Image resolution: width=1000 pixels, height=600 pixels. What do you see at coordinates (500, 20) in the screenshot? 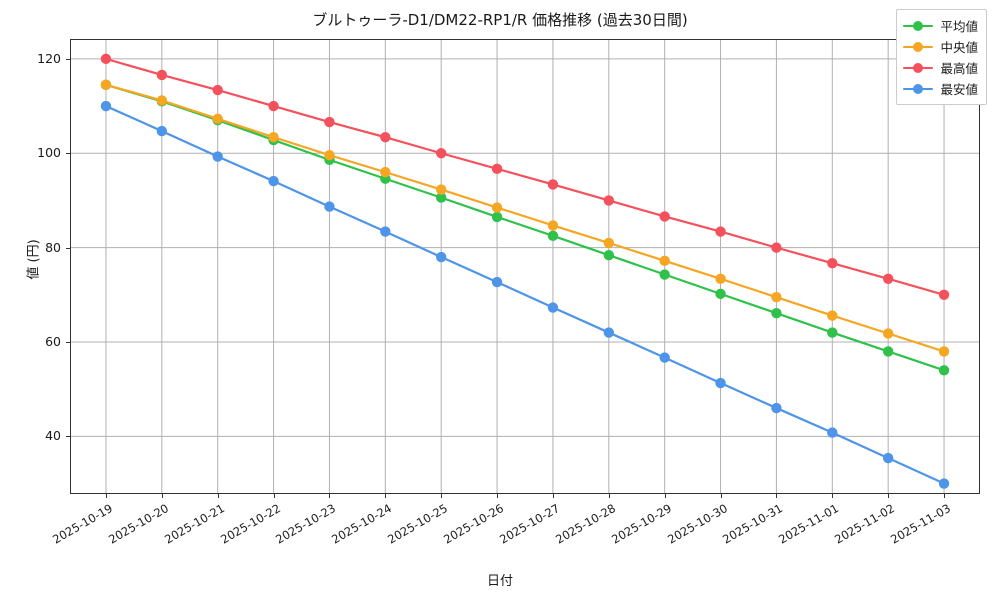
I see `chart-title: ブルトゥーラ-D1/DM22-RP1/R 価格推移 (過去30日間)` at bounding box center [500, 20].